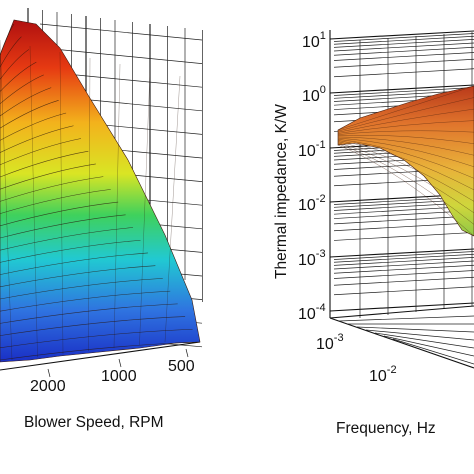  I want to click on left-x-tick-label: 1000, so click(119, 376).